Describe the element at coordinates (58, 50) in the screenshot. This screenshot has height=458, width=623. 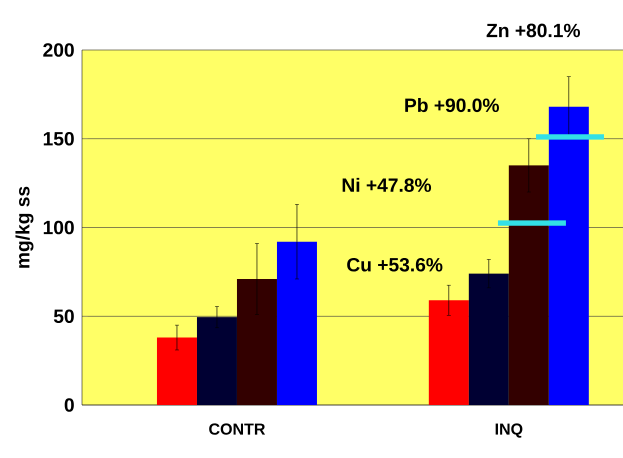
I see `y-tick-label: 200` at that location.